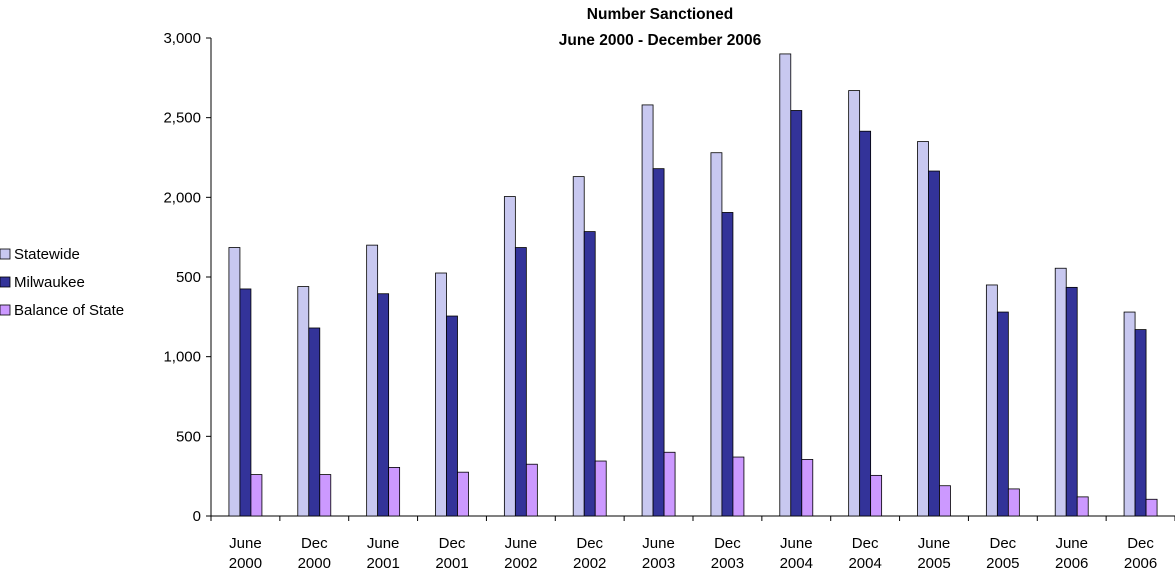 This screenshot has height=579, width=1175. Describe the element at coordinates (49, 282) in the screenshot. I see `legend-label: Milwaukee` at that location.